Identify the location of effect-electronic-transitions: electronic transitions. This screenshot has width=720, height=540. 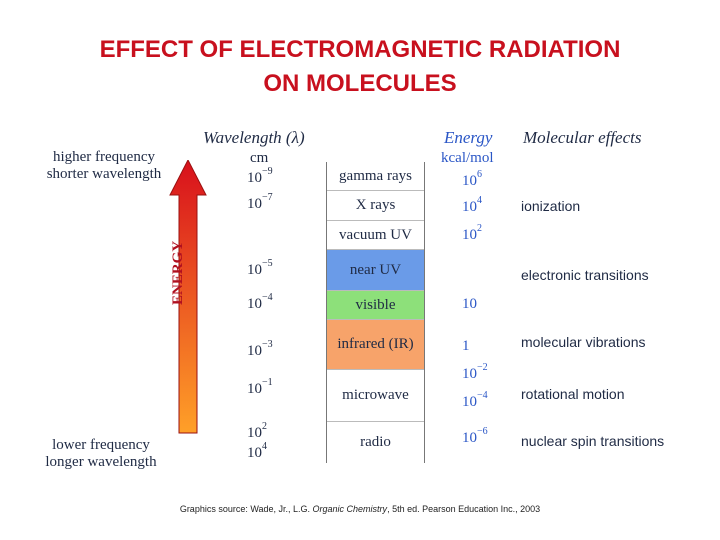
(585, 275).